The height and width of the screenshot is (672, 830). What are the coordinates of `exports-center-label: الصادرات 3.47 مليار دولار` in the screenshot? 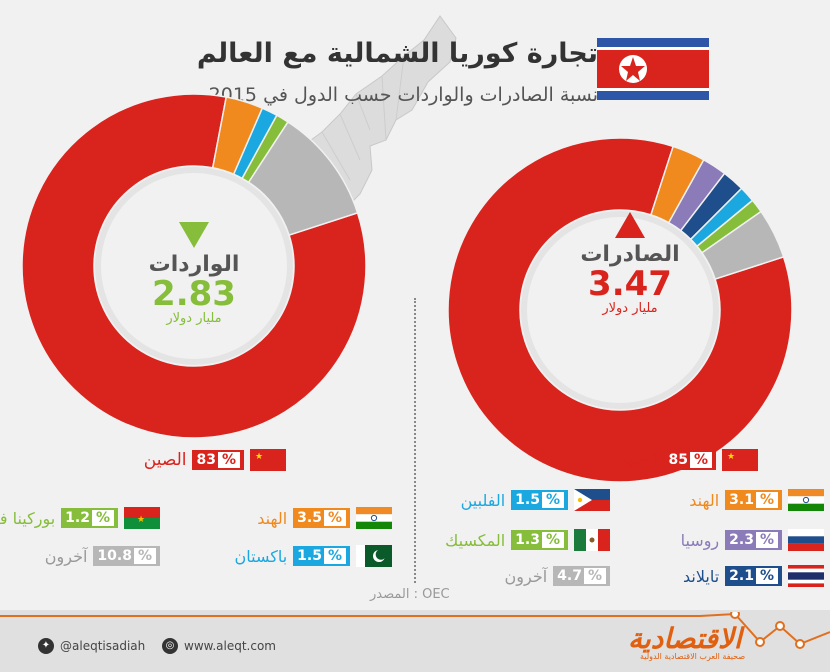 It's located at (630, 264).